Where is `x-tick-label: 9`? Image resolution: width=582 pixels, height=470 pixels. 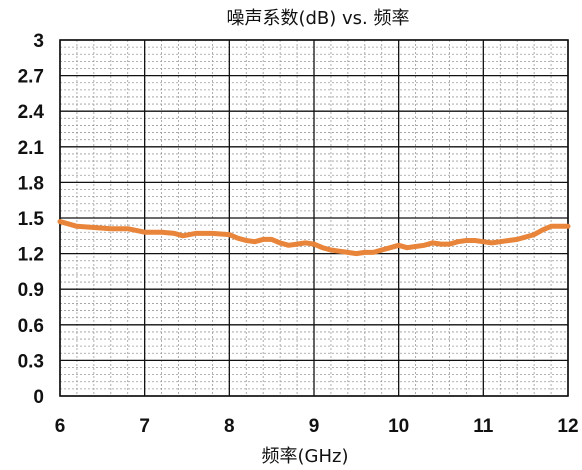
x-tick-label: 9 is located at coordinates (314, 426).